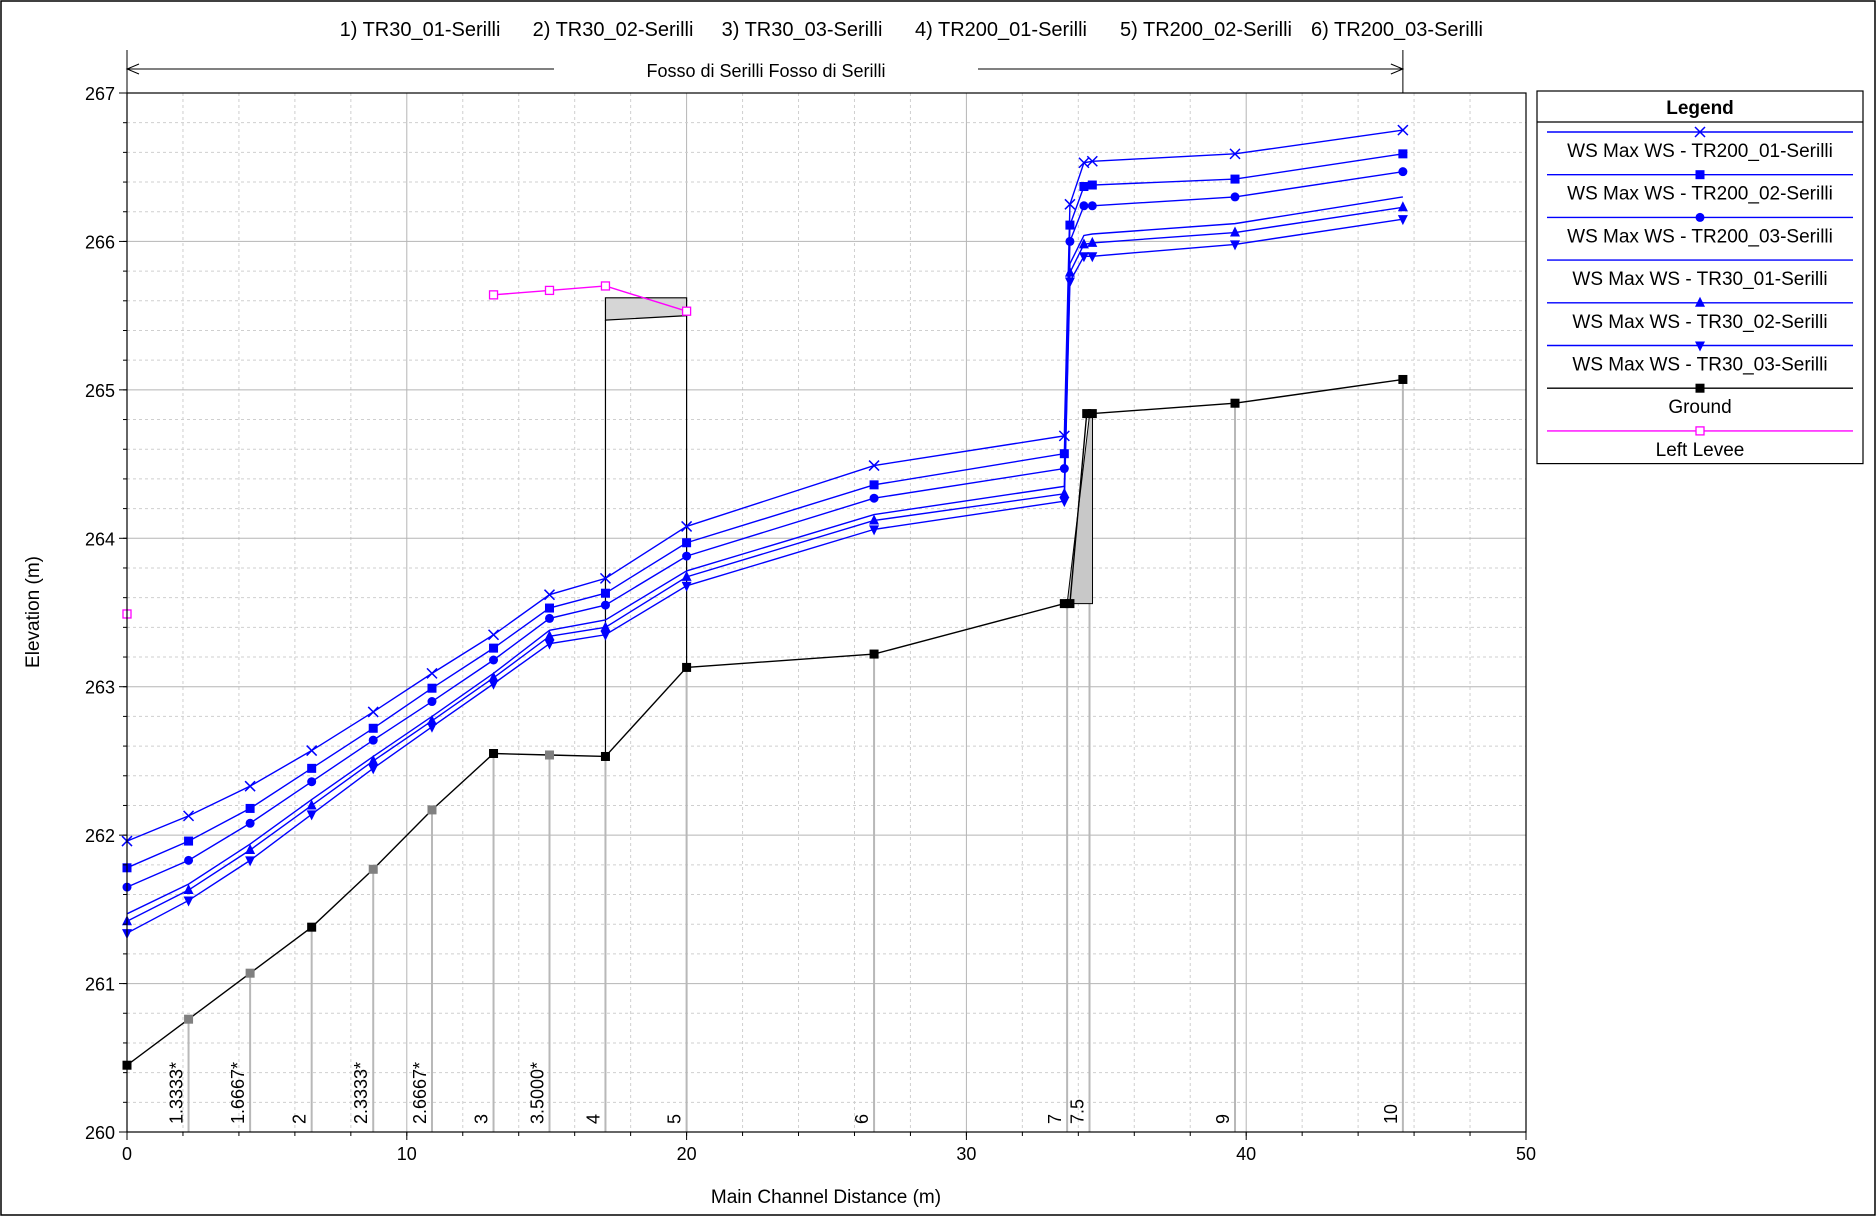  I want to click on x-tick-label: 50, so click(1526, 1154).